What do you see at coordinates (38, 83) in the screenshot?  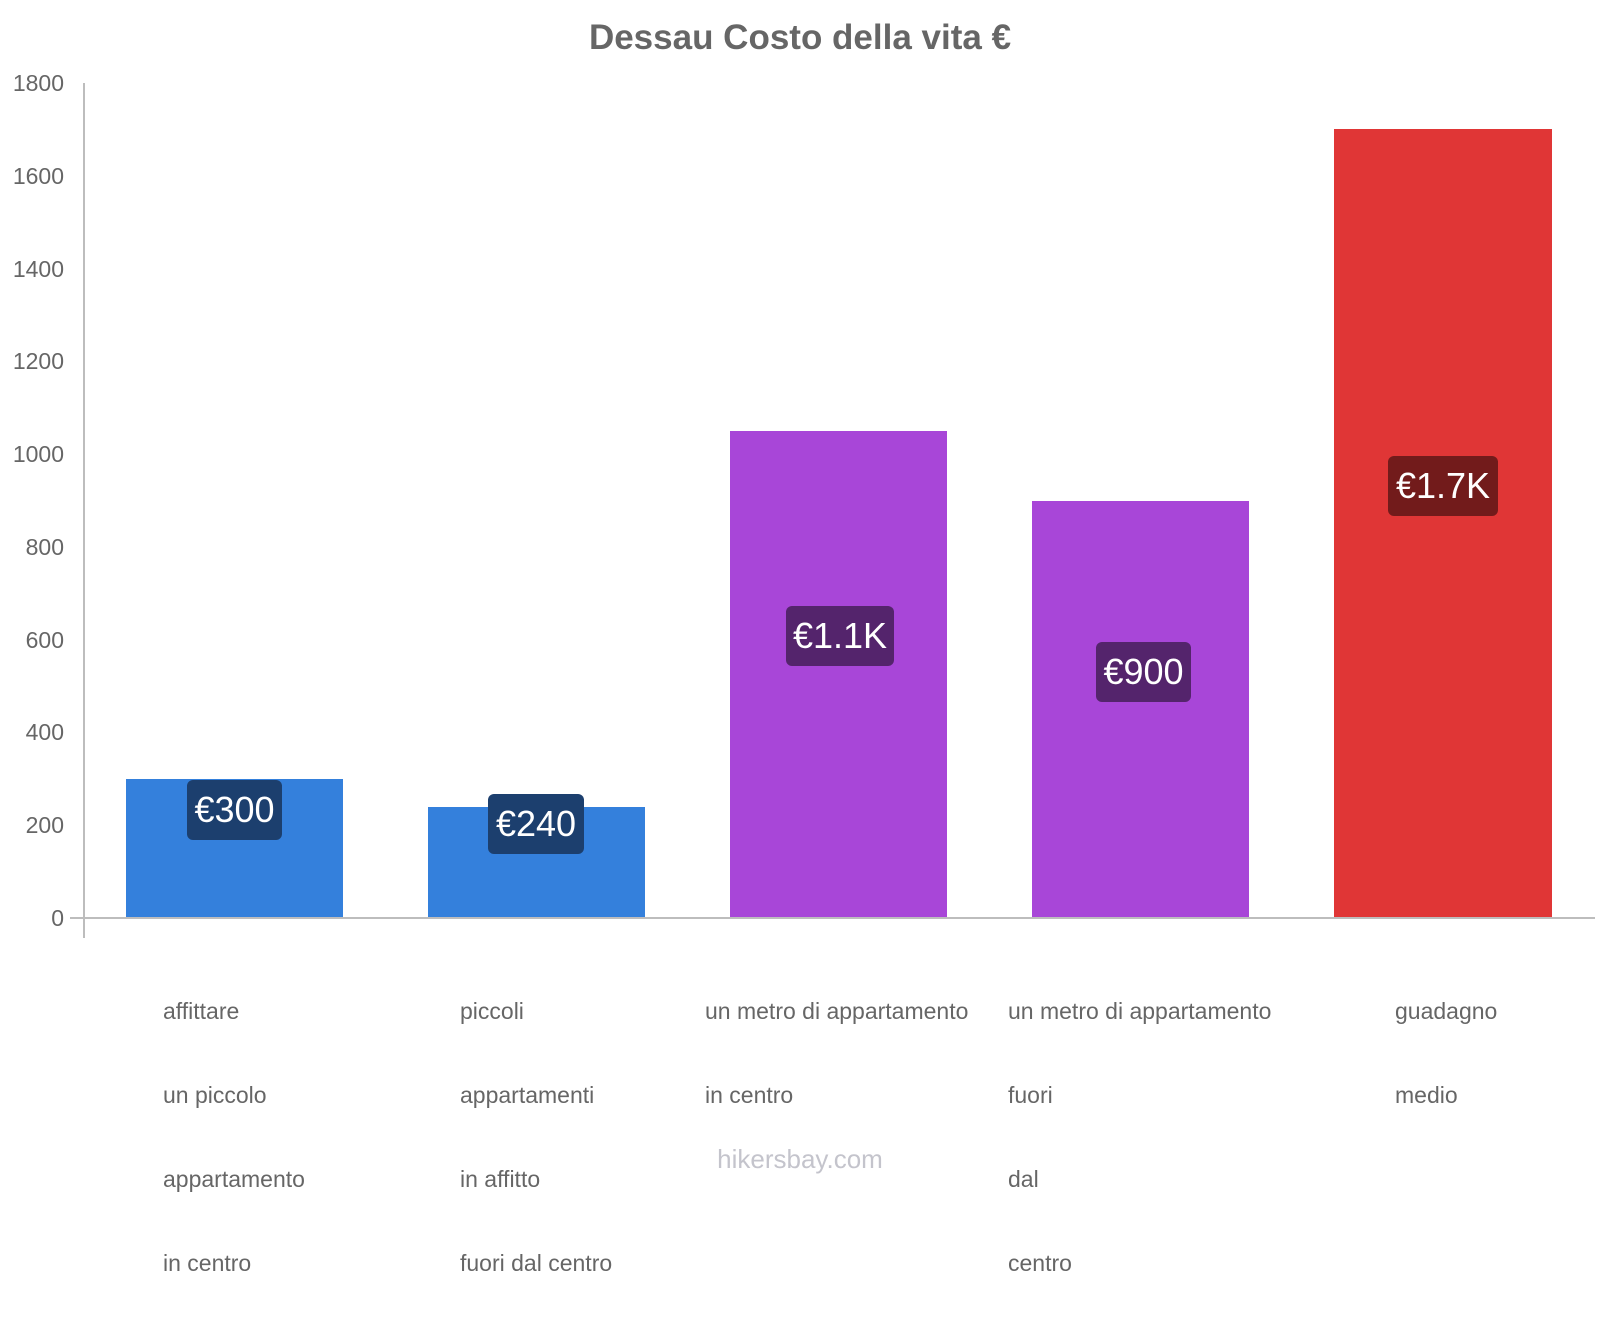 I see `y-tick-label: 1800` at bounding box center [38, 83].